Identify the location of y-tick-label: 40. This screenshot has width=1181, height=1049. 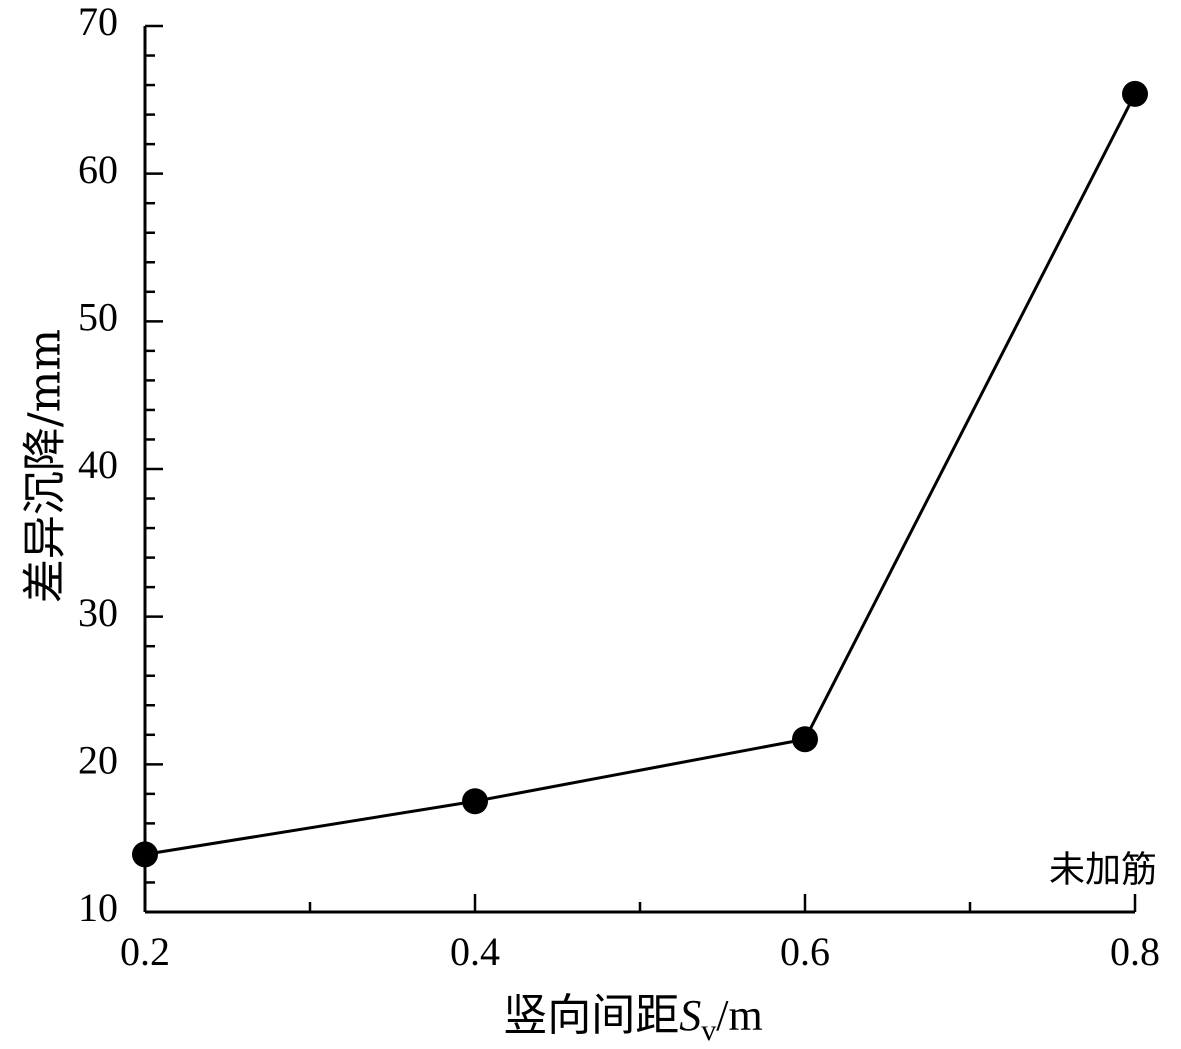
(98, 464).